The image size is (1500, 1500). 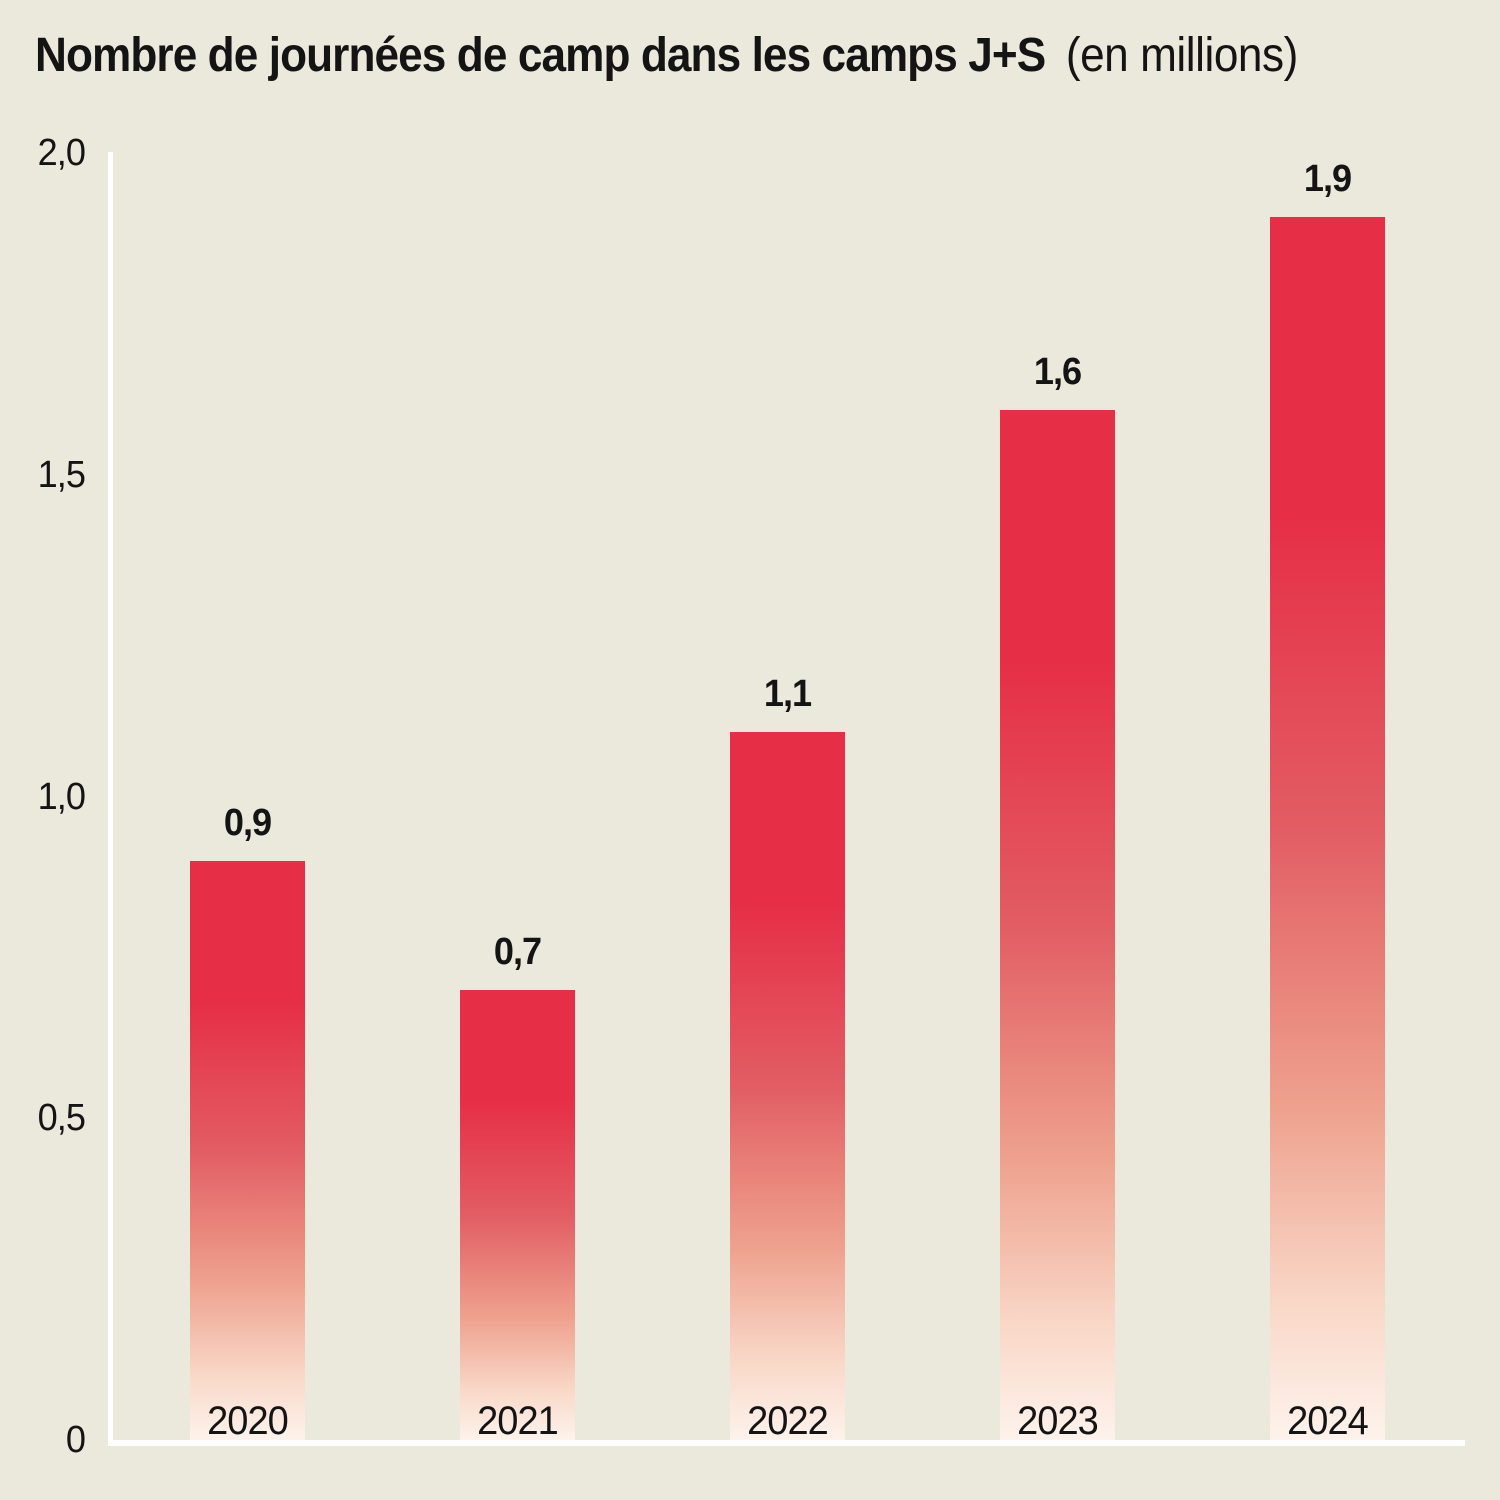 What do you see at coordinates (1058, 1421) in the screenshot?
I see `x-category-label: 2023` at bounding box center [1058, 1421].